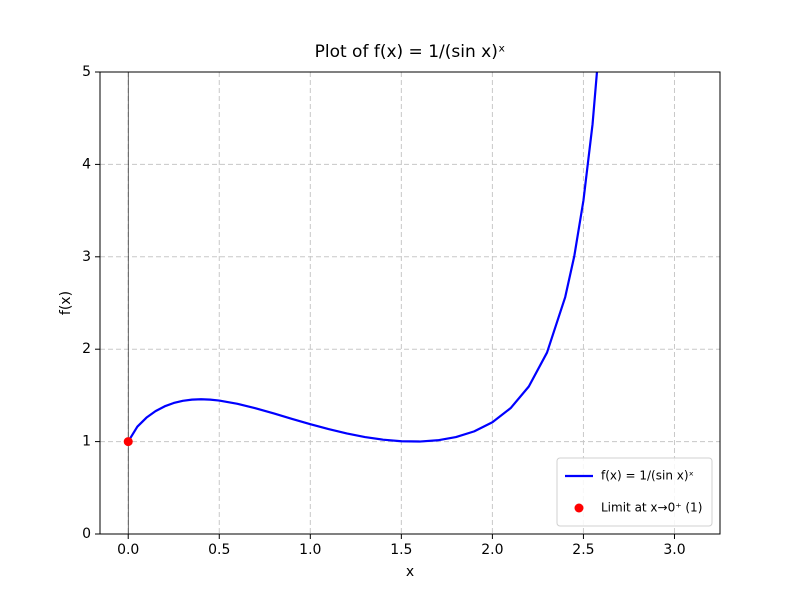 The width and height of the screenshot is (800, 604). Describe the element at coordinates (492, 550) in the screenshot. I see `x-tick-label: 2.0` at that location.